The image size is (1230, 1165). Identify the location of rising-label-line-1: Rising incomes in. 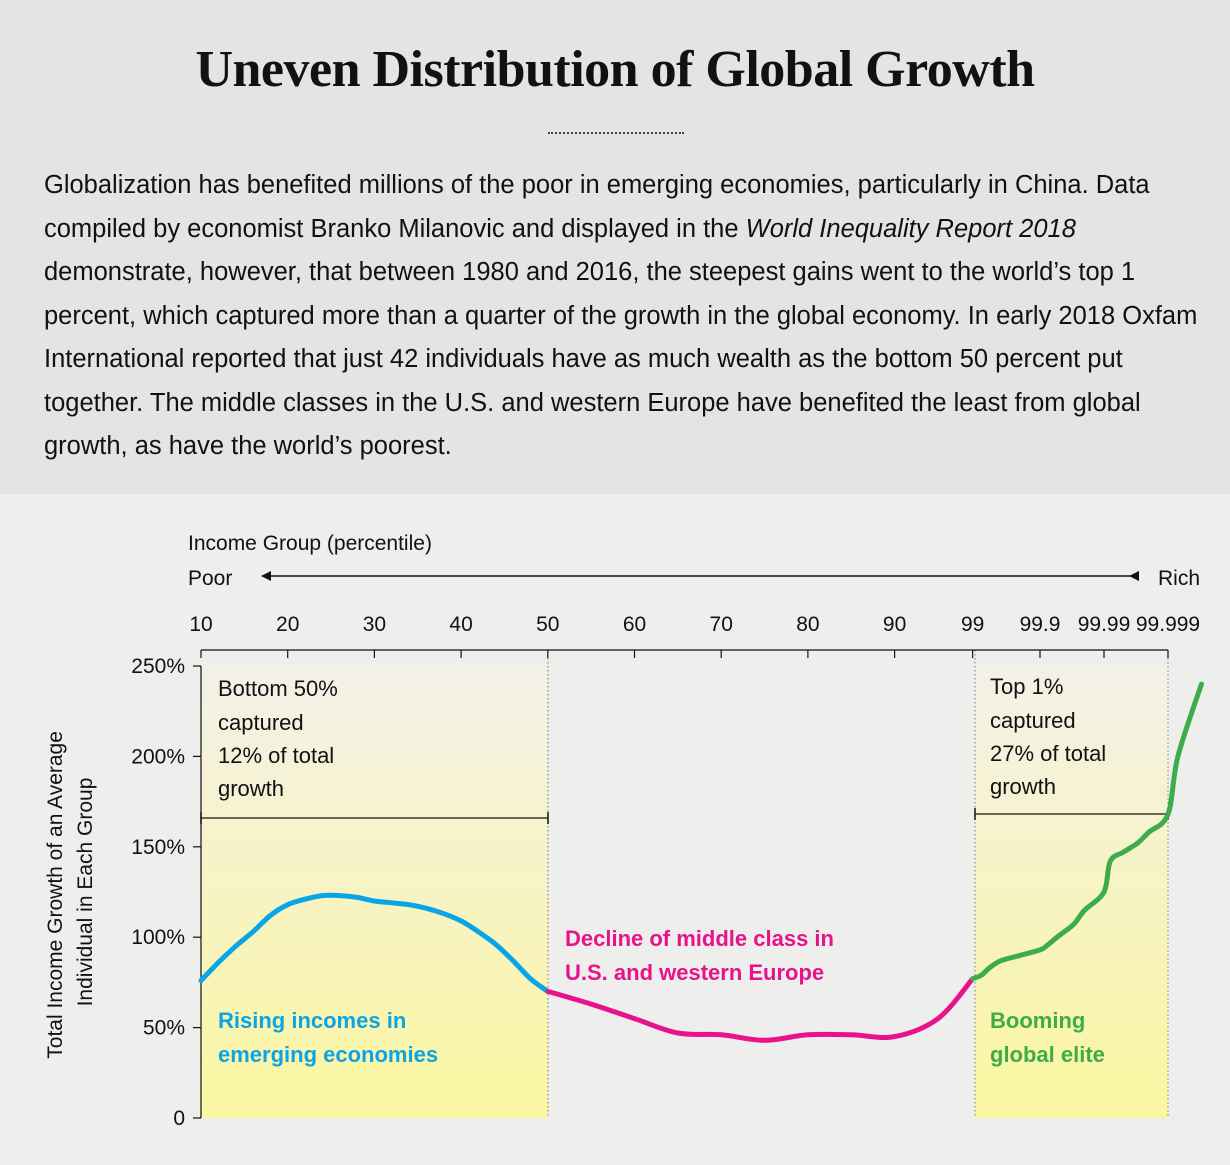
(312, 1020).